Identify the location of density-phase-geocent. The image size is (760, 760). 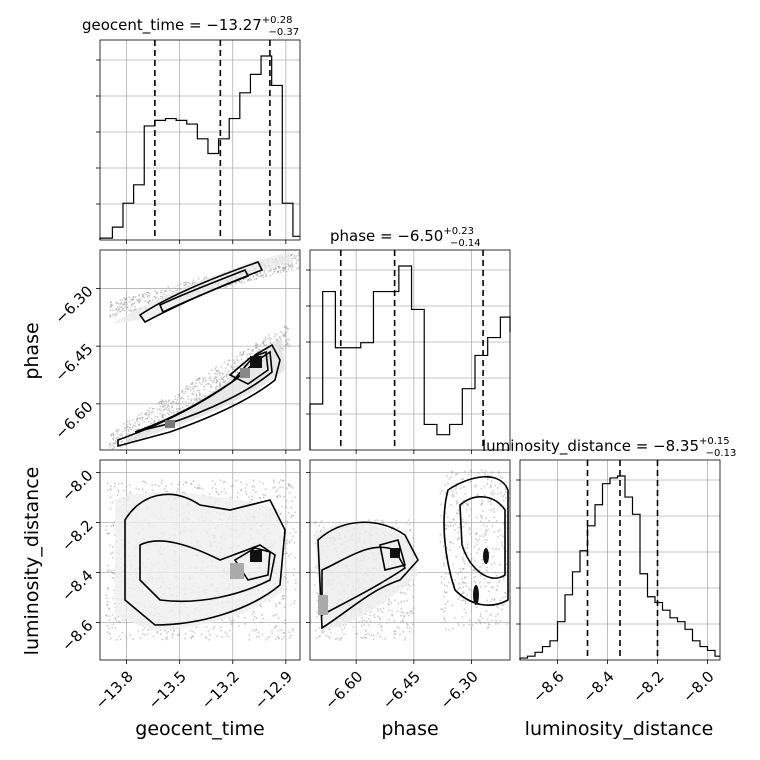
(202, 350).